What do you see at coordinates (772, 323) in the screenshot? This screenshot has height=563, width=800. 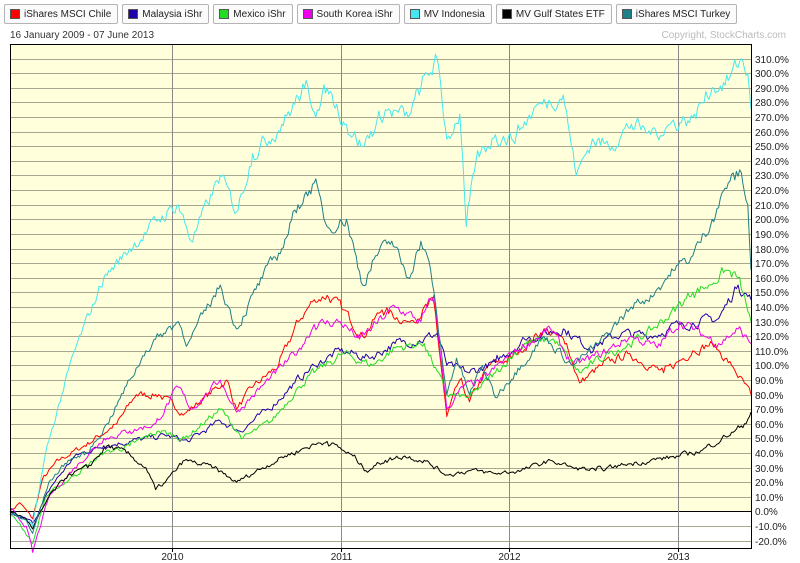 I see `y-tick-label: 130.0%` at bounding box center [772, 323].